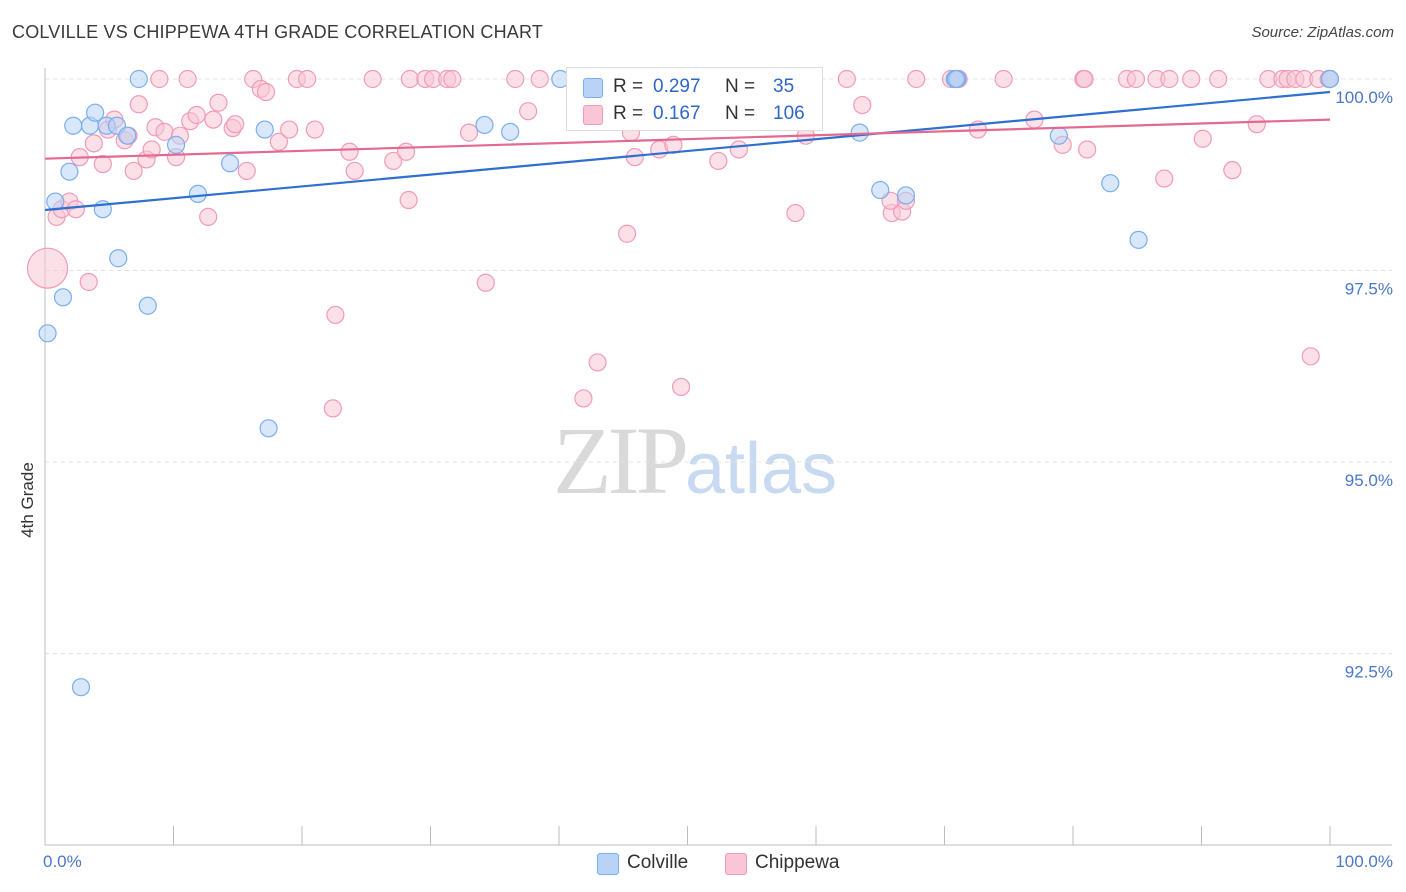  I want to click on x-tick-label-min: 0.0%, so click(62, 861).